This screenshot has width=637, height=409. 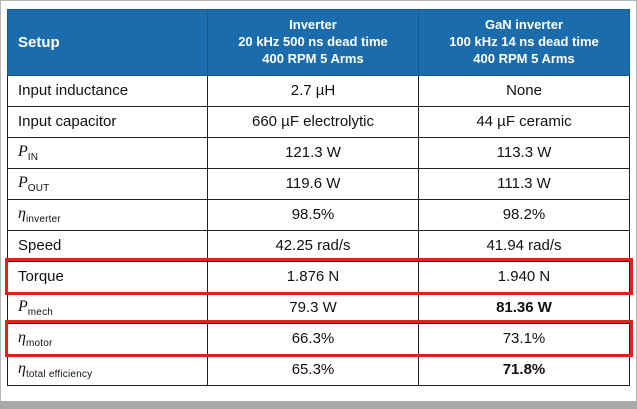 I want to click on row-label: ηtotal efficiency, so click(x=107, y=369).